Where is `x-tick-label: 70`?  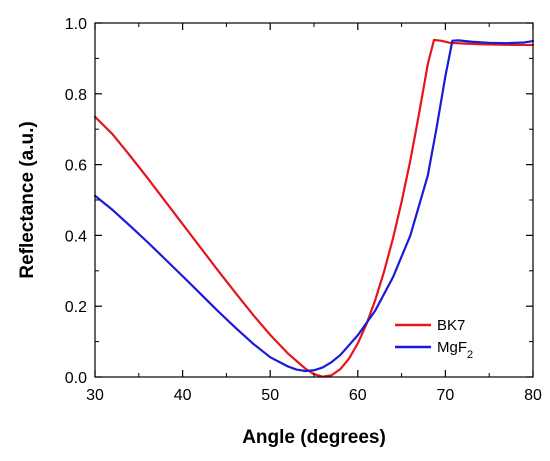 x-tick-label: 70 is located at coordinates (446, 395).